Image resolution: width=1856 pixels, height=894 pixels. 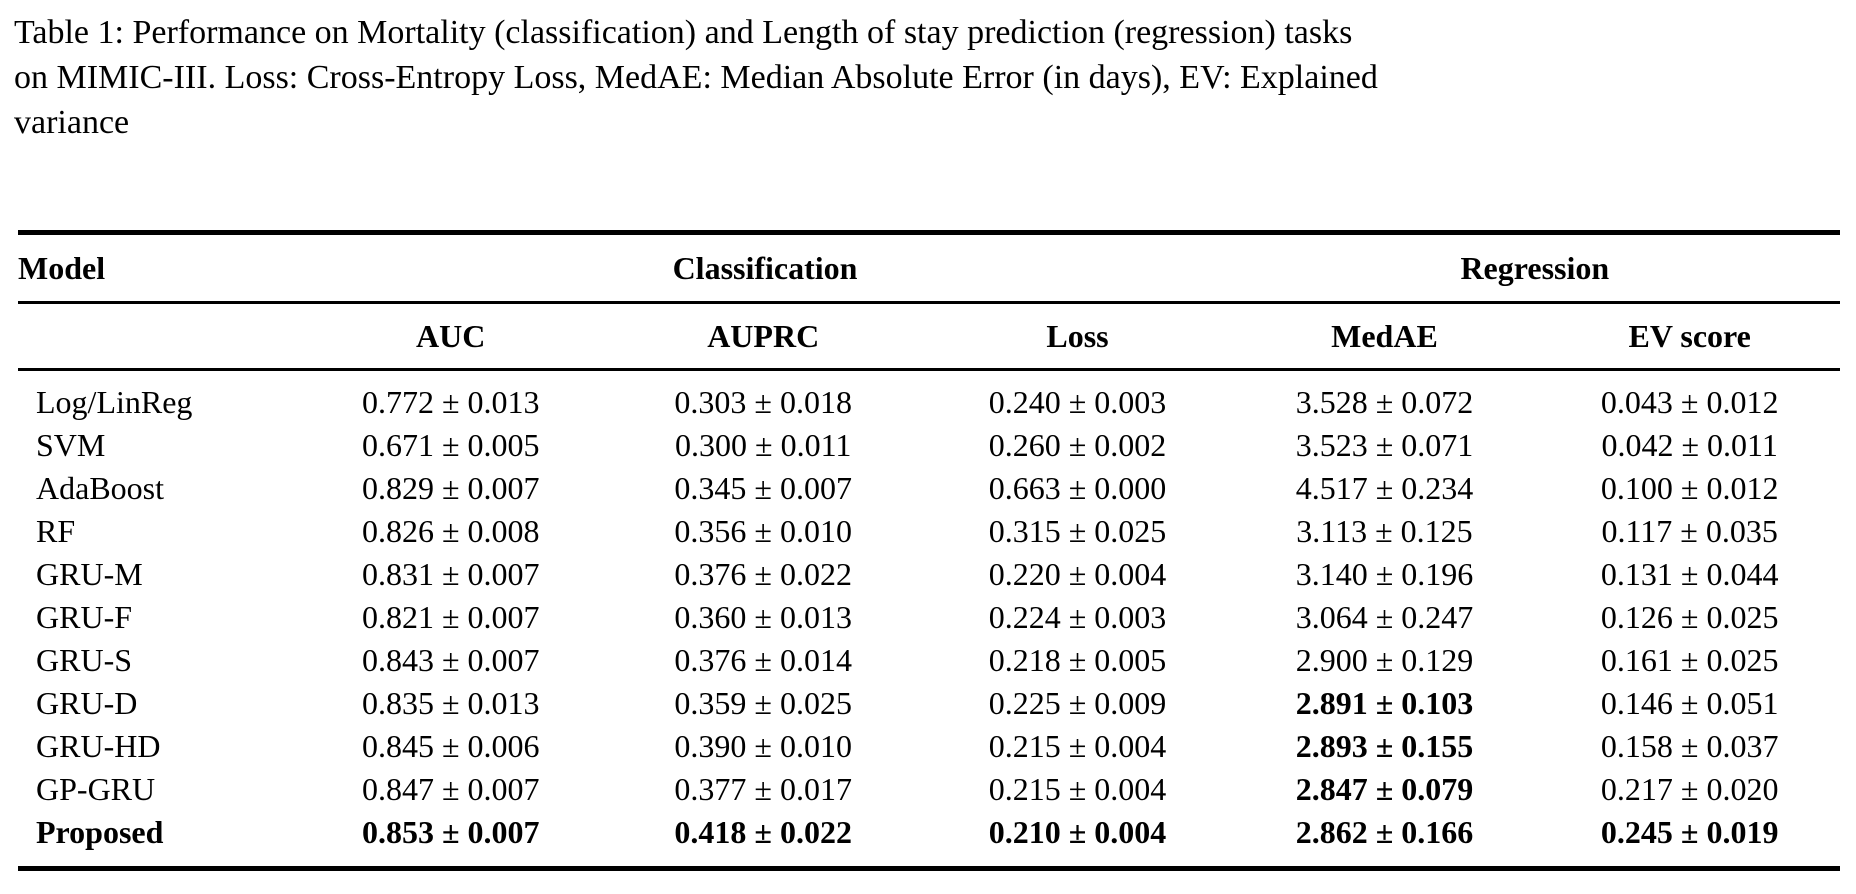 I want to click on group-header-model: Model, so click(x=159, y=268).